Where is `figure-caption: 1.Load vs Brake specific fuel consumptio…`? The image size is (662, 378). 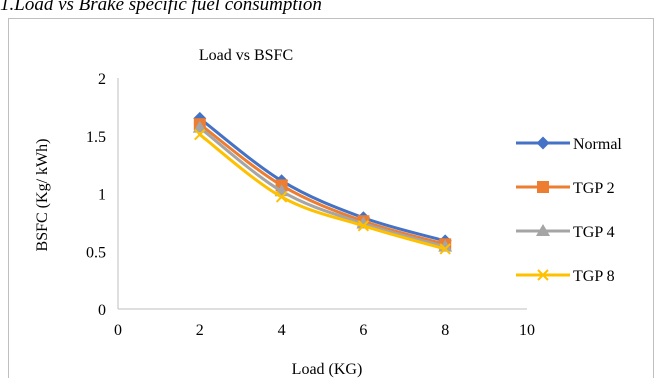 figure-caption: 1.Load vs Brake specific fuel consumptio… is located at coordinates (161, 7).